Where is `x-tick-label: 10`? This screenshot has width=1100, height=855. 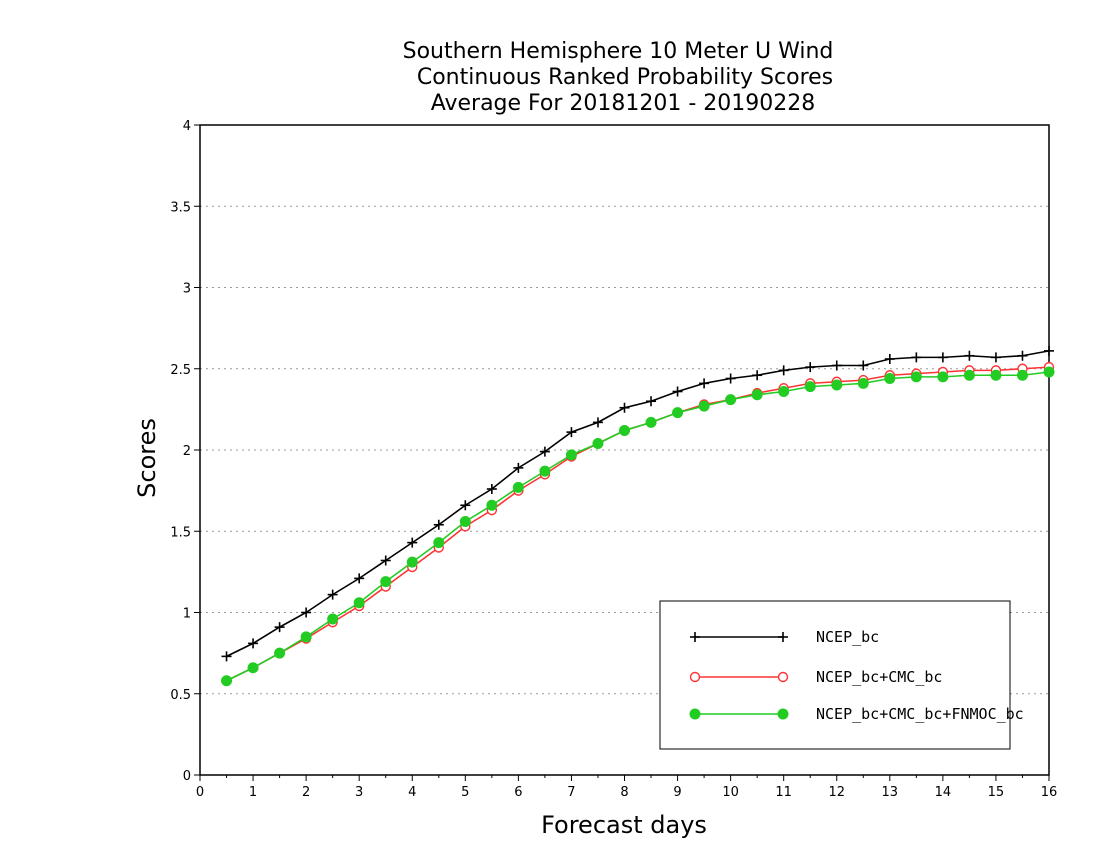 x-tick-label: 10 is located at coordinates (730, 792).